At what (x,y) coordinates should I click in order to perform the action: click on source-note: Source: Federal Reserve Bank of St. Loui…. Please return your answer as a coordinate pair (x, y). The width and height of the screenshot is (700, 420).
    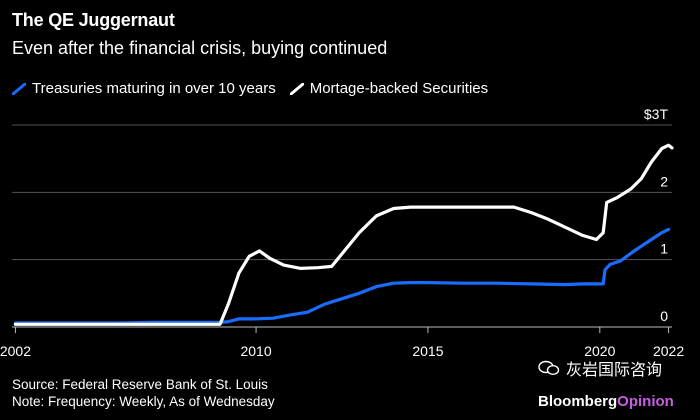
    Looking at the image, I should click on (143, 393).